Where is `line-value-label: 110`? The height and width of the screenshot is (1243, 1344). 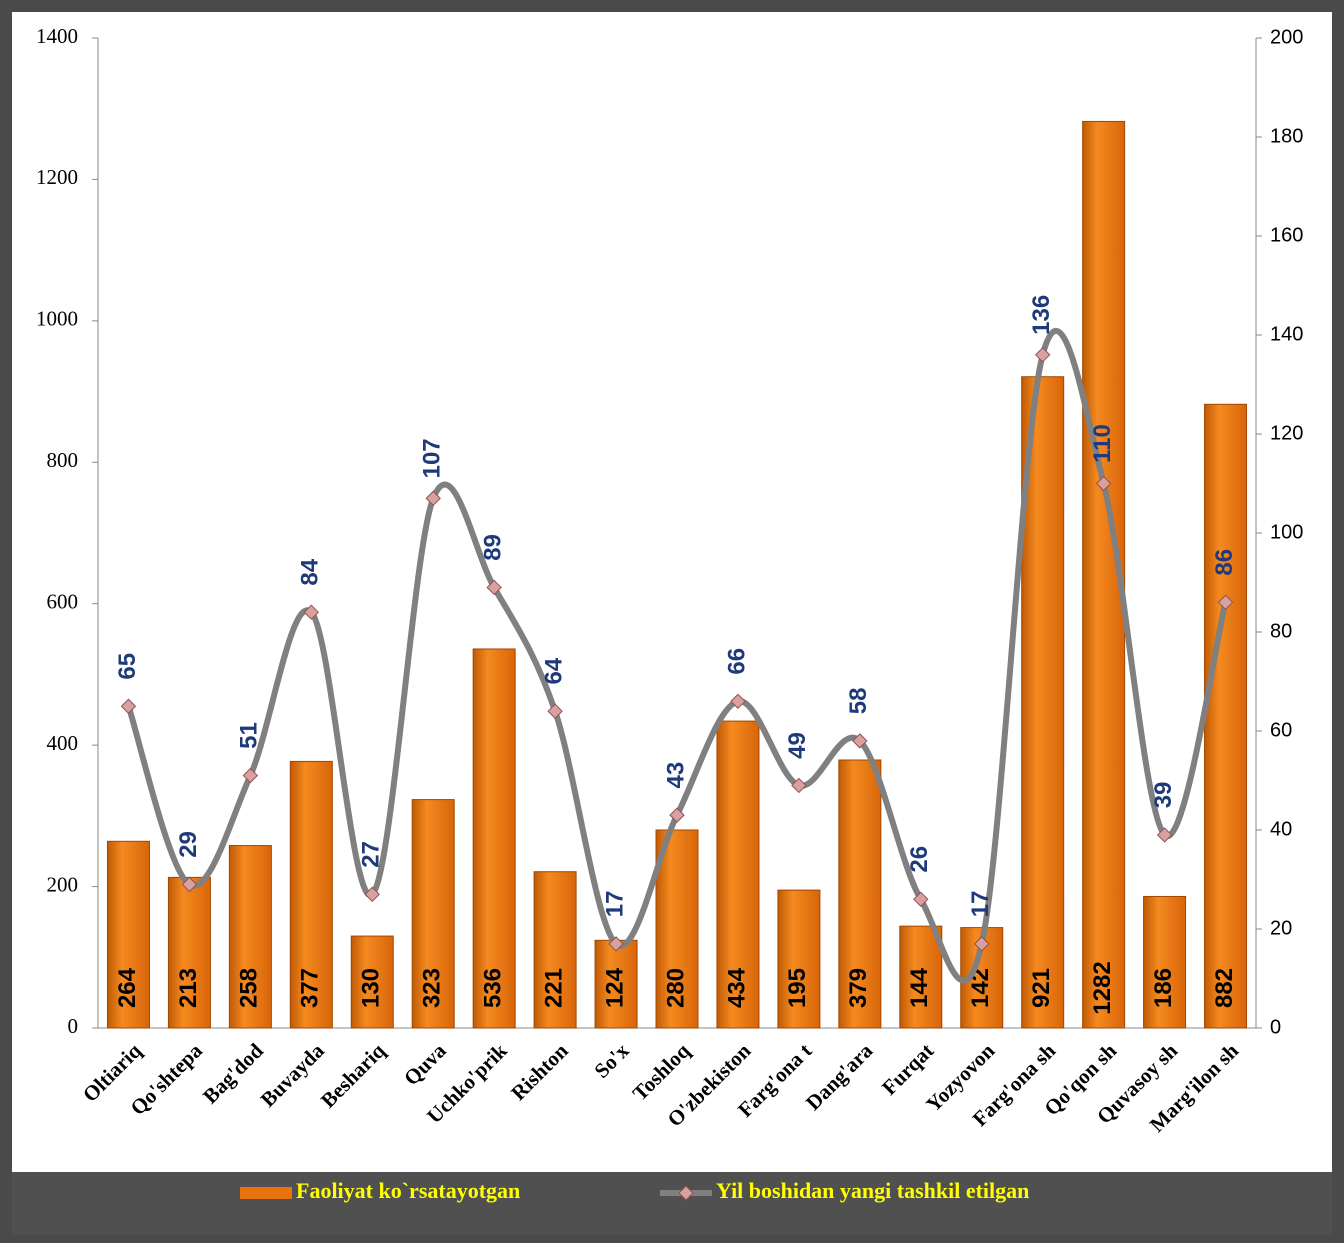
line-value-label: 110 is located at coordinates (1102, 443).